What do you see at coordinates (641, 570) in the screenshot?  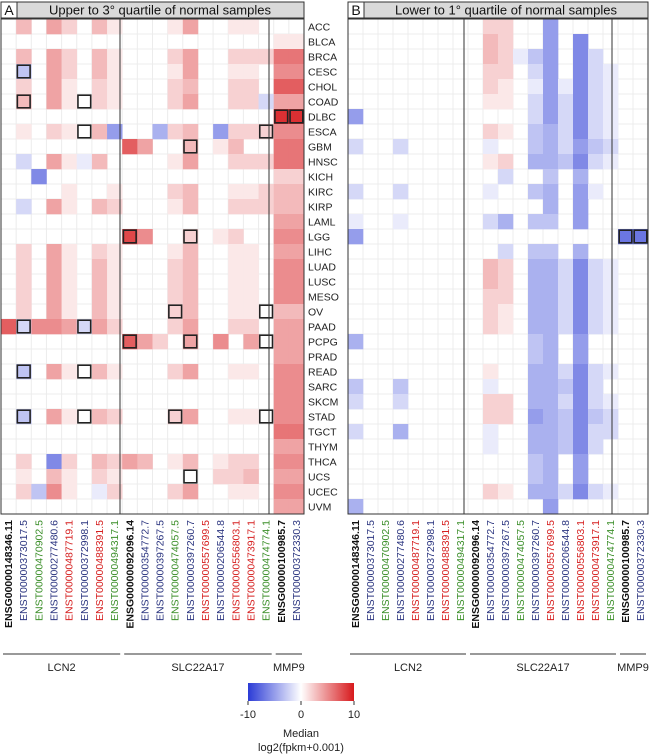 I see `transcript-label: ENST00000372330.3` at bounding box center [641, 570].